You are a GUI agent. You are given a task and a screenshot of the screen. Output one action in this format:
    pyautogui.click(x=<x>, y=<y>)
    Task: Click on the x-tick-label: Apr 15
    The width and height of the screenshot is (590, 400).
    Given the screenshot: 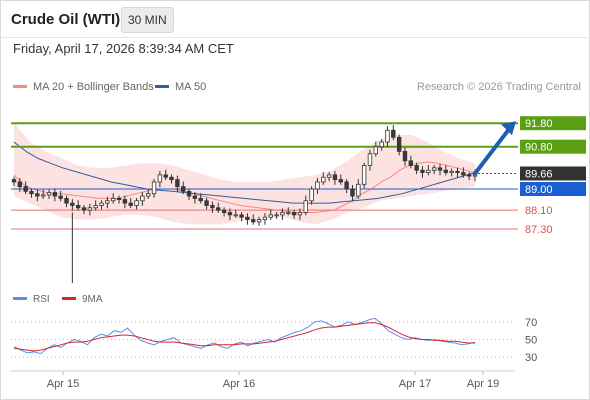 What is the action you would take?
    pyautogui.click(x=63, y=384)
    